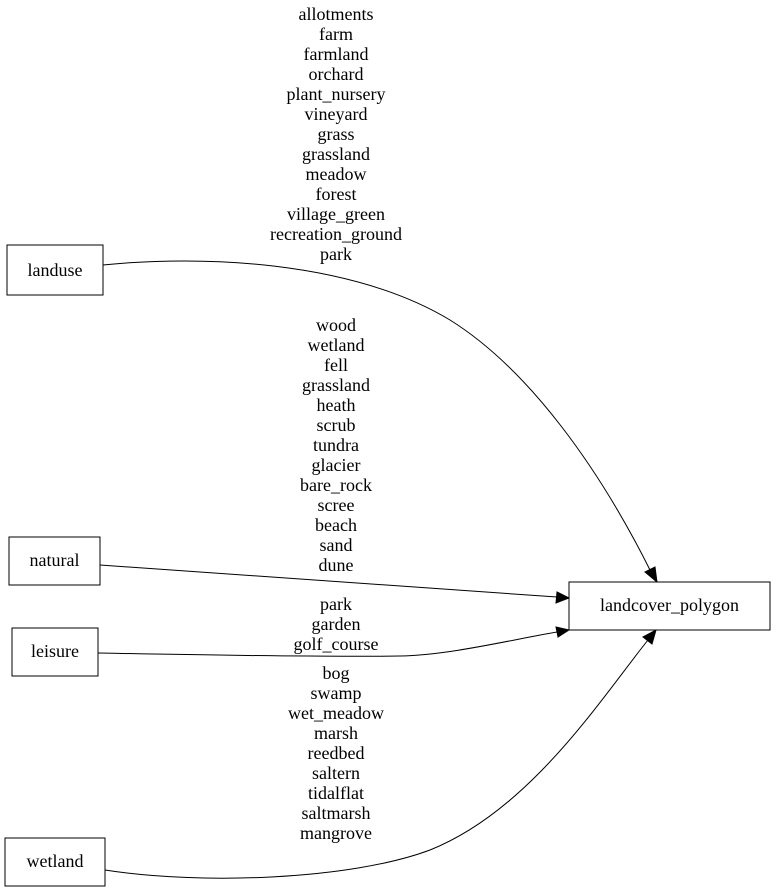  Describe the element at coordinates (336, 94) in the screenshot. I see `edge-label: plant_nursery` at that location.